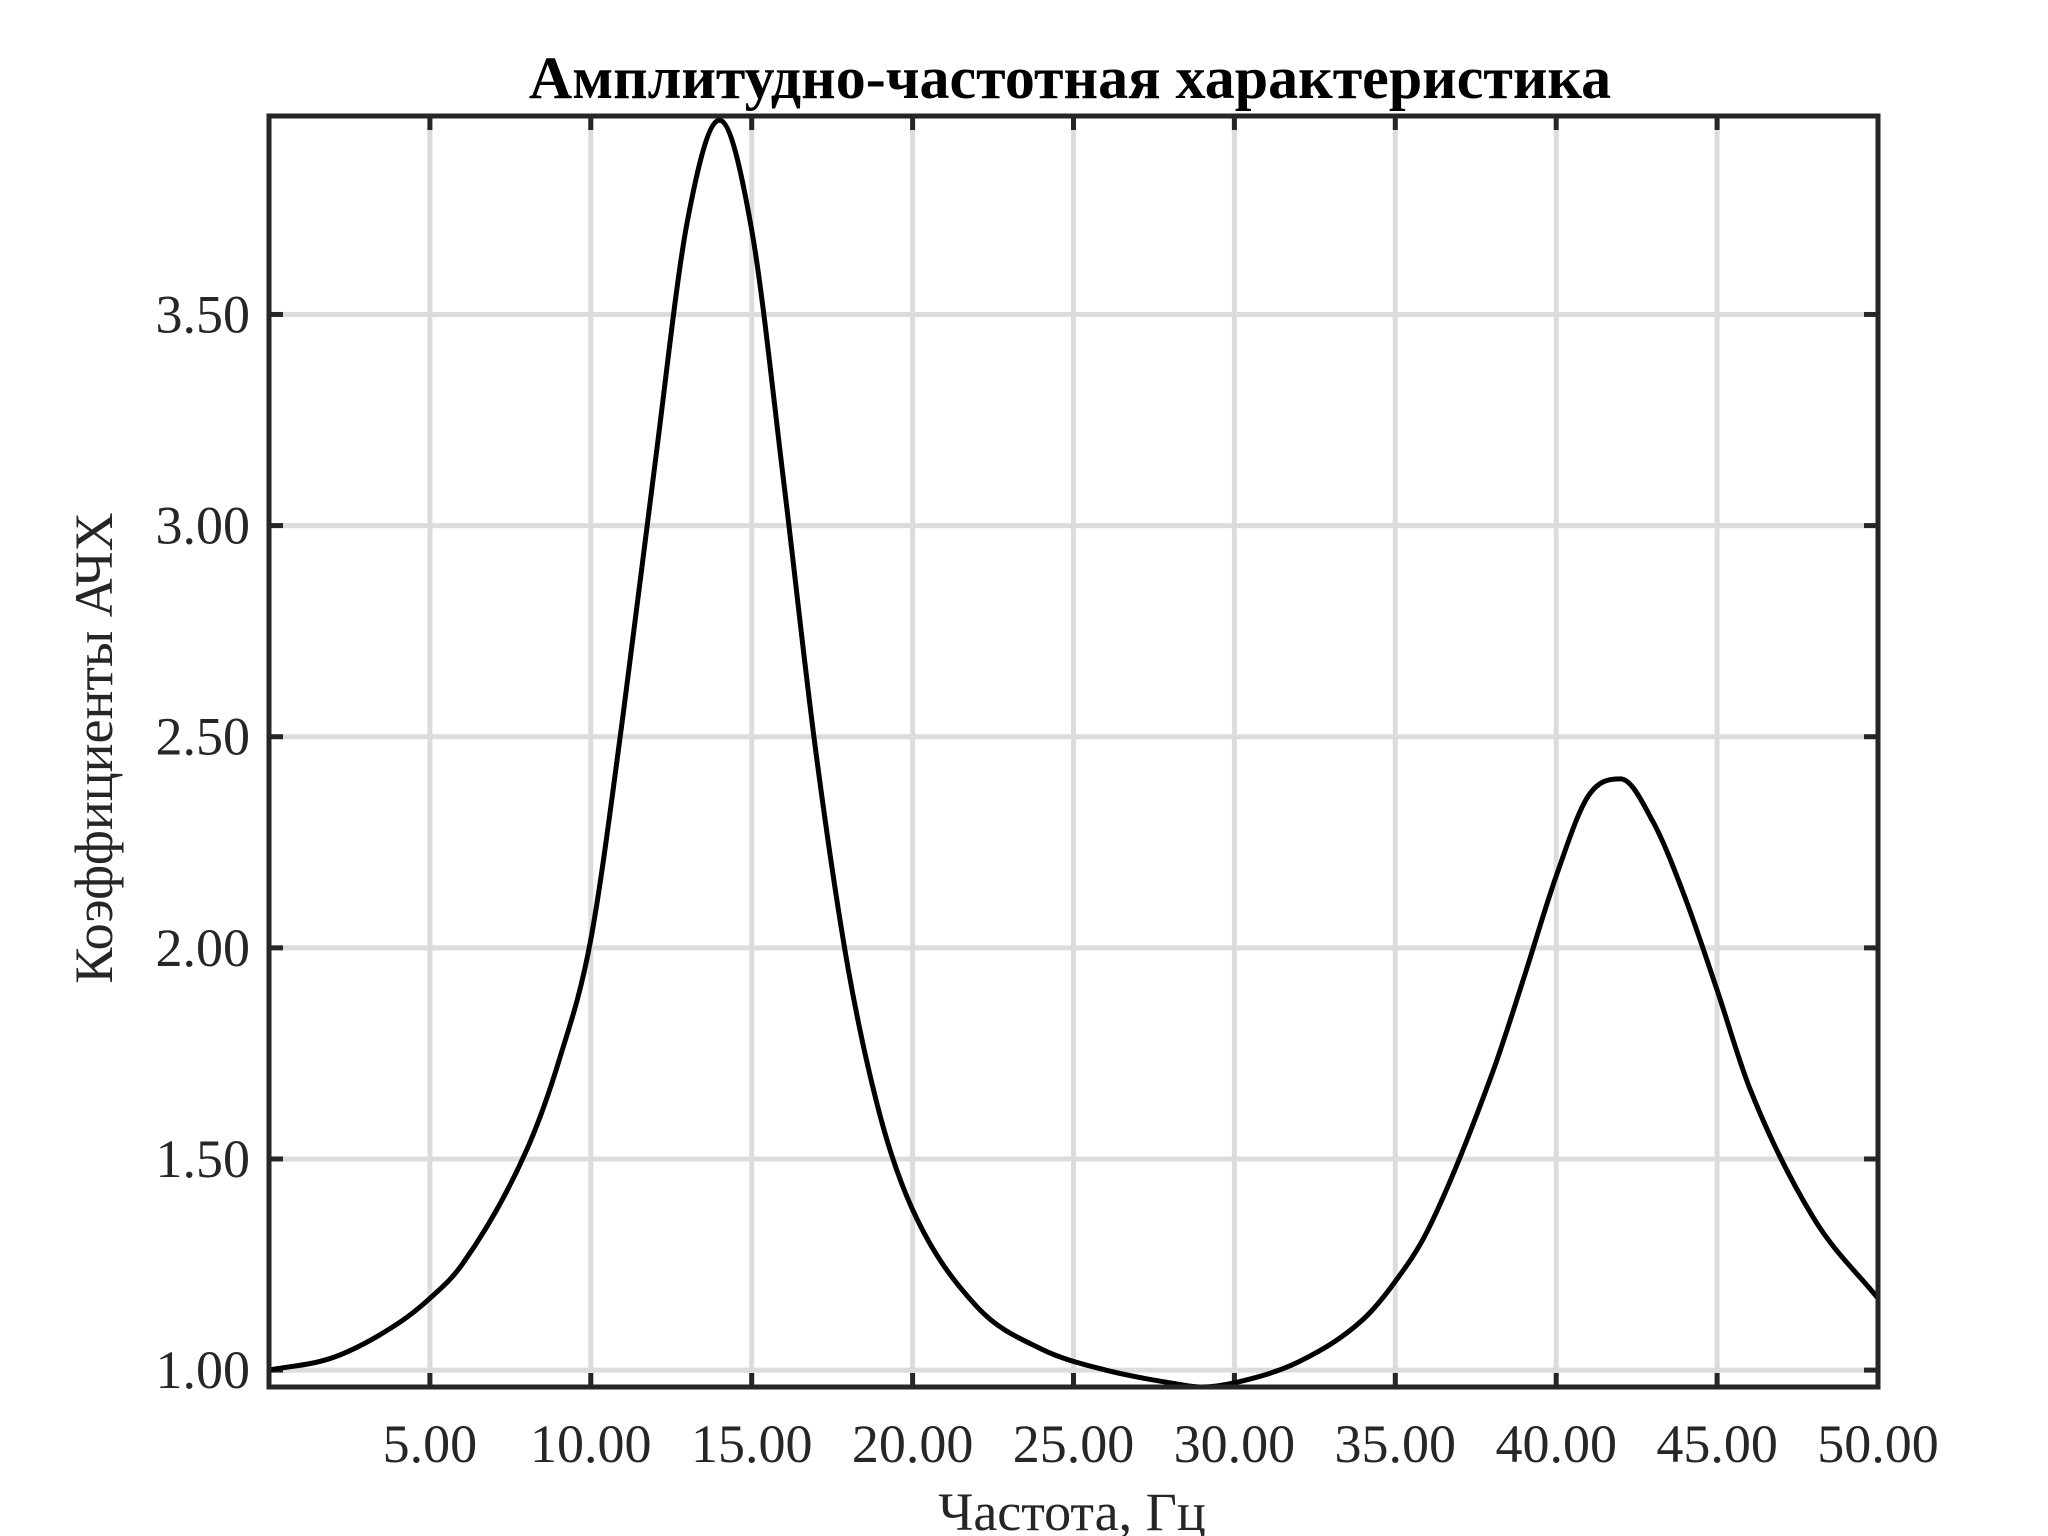  What do you see at coordinates (203, 314) in the screenshot?
I see `y-tick-label: 3.50` at bounding box center [203, 314].